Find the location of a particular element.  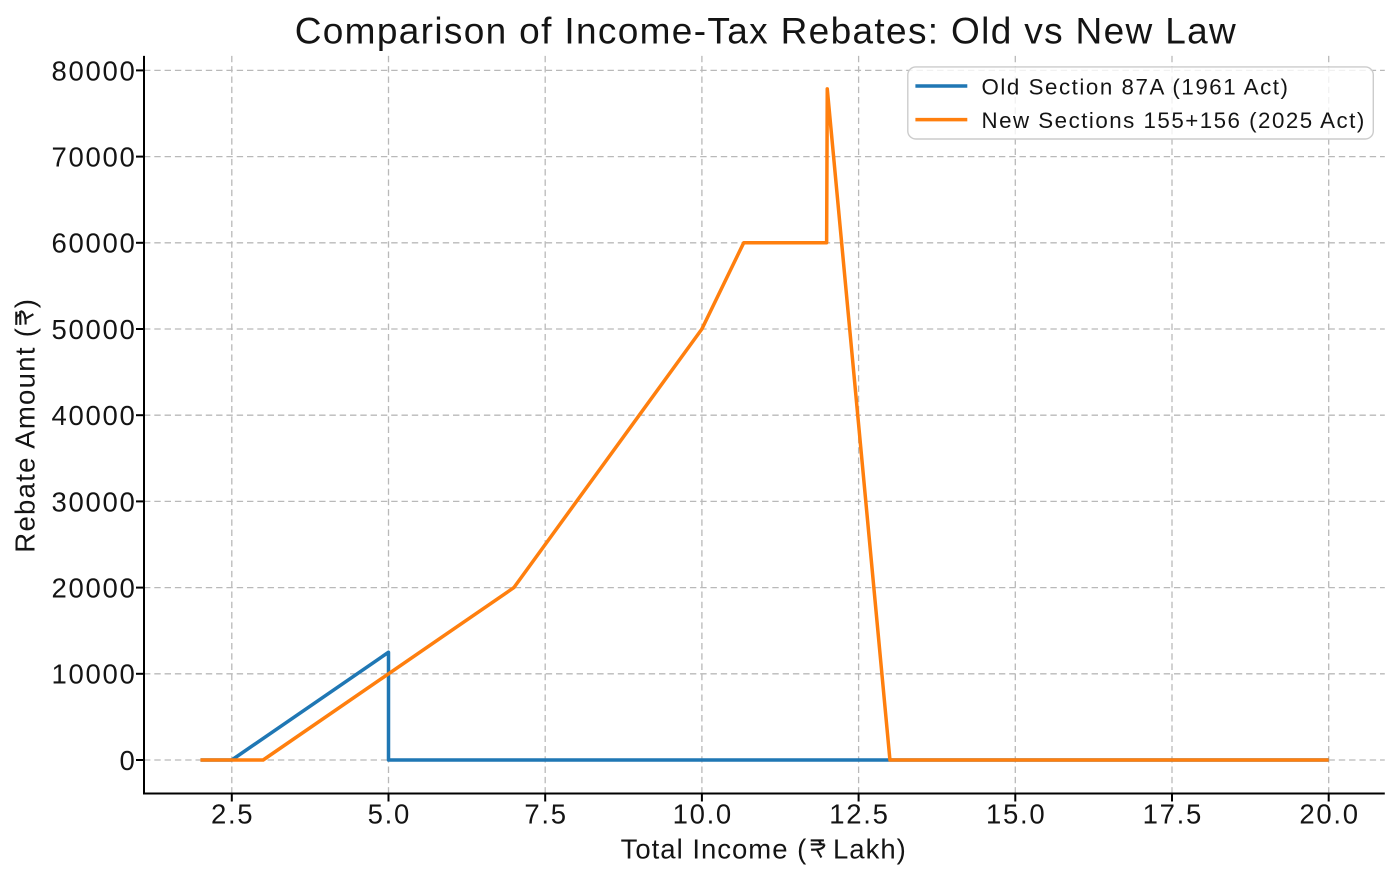

svg-text: Old Section 87A (1961 Act) is located at coordinates (1136, 86).